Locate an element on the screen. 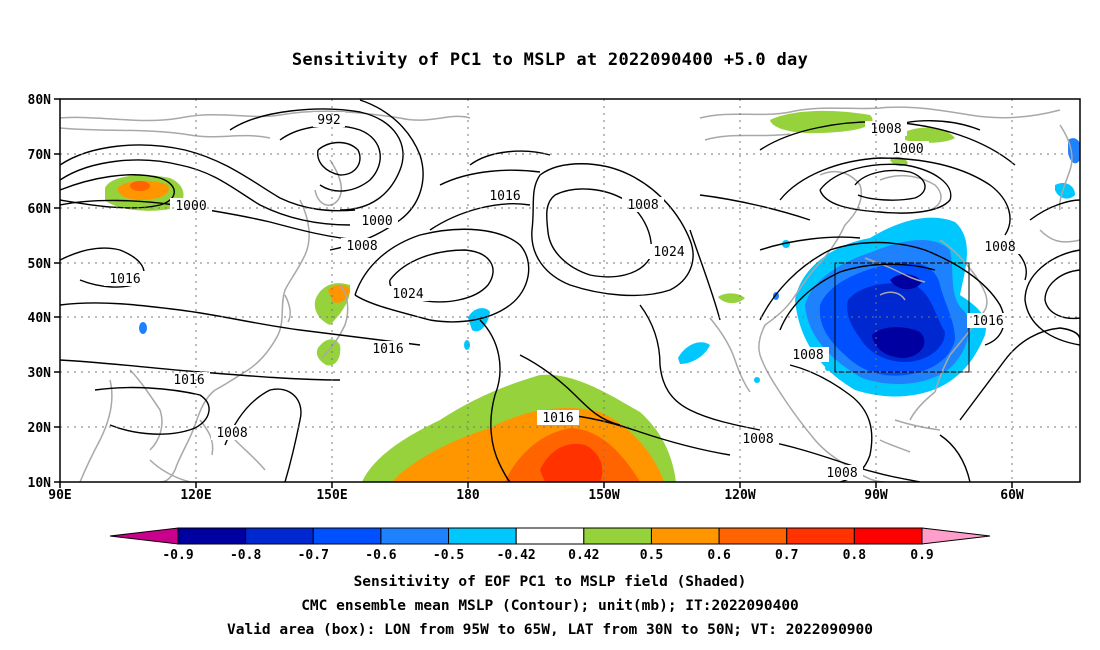 This screenshot has height=650, width=1100. colorbar-left-arrow is located at coordinates (144, 536).